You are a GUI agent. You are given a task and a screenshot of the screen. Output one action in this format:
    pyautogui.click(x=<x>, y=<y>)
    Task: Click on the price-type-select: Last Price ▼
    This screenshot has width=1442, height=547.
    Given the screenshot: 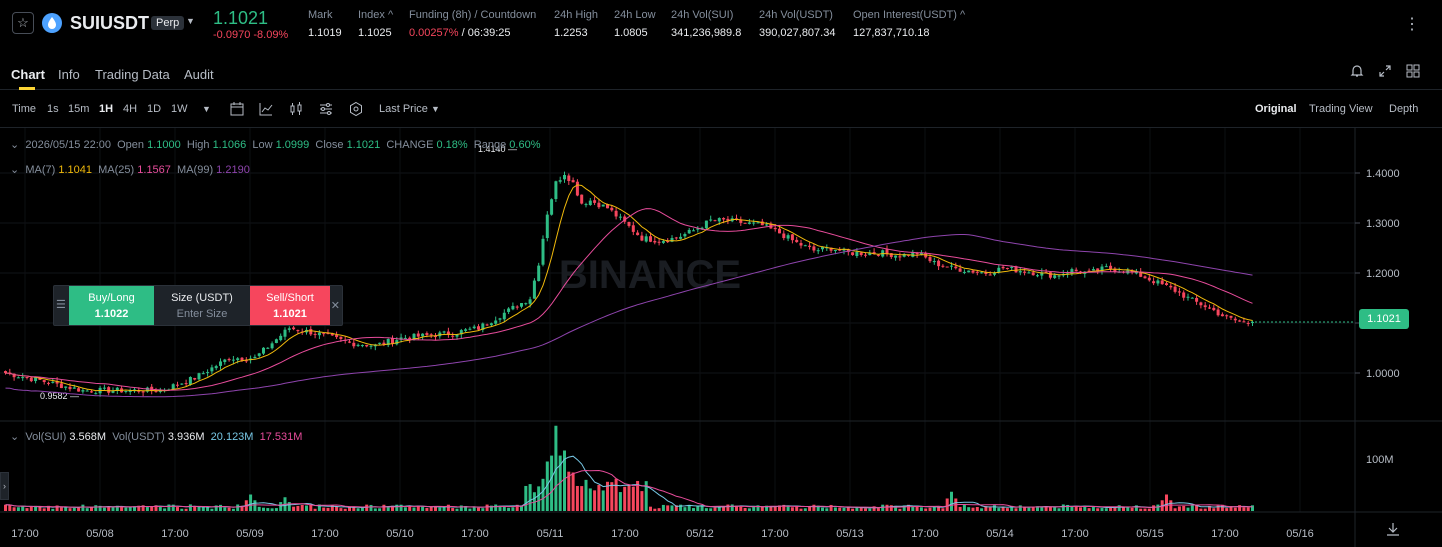 What is the action you would take?
    pyautogui.click(x=409, y=109)
    